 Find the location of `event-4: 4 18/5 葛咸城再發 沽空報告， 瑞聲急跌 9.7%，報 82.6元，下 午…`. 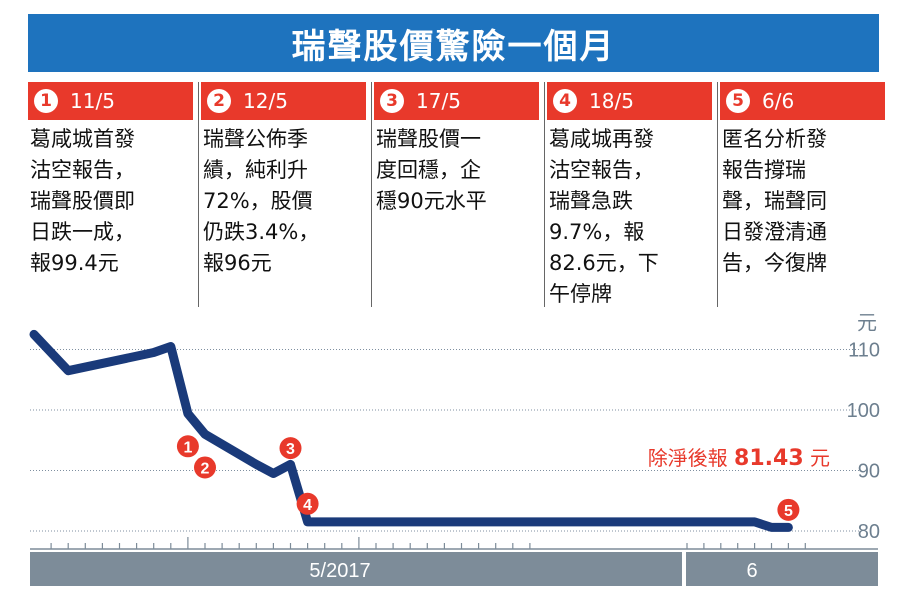

event-4: 4 18/5 葛咸城再發 沽空報告， 瑞聲急跌 9.7%，報 82.6元，下 午… is located at coordinates (629, 196).